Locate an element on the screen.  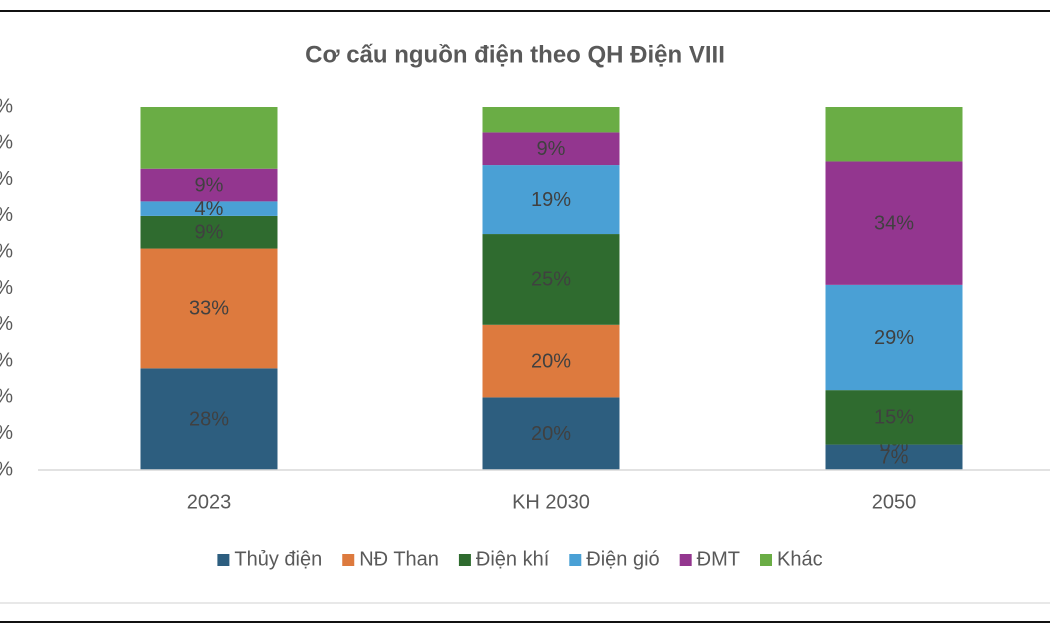
y-tick-label: 70% is located at coordinates (6, 215).